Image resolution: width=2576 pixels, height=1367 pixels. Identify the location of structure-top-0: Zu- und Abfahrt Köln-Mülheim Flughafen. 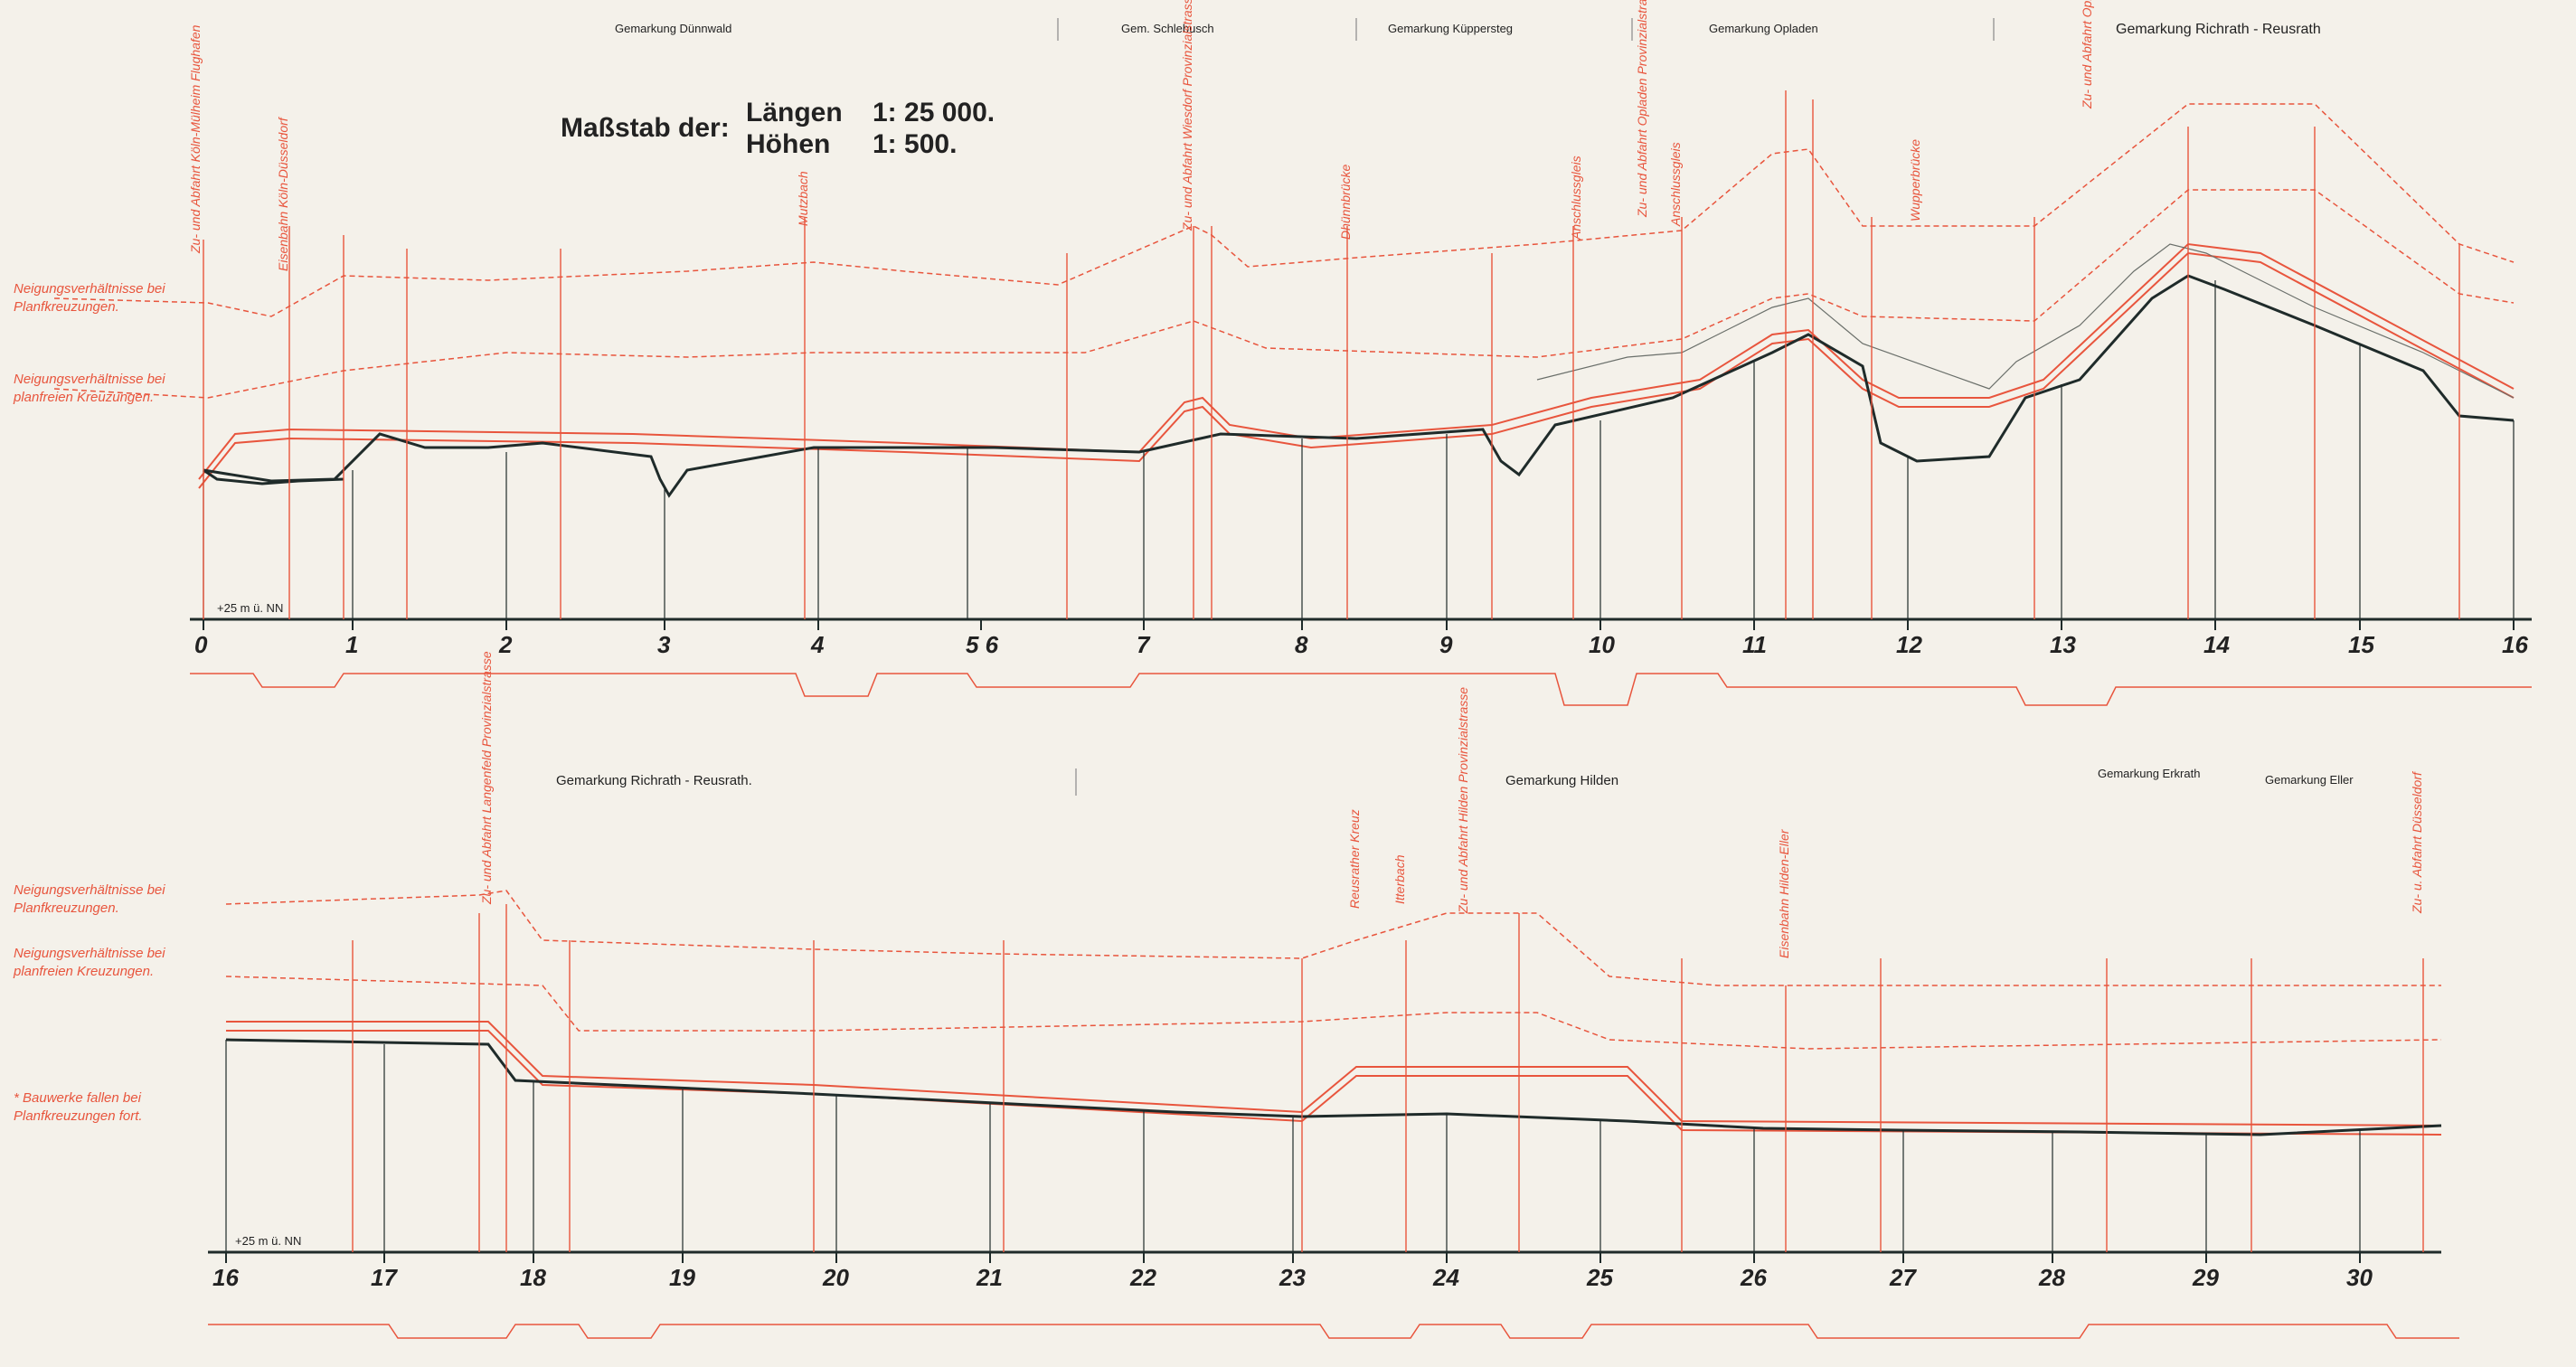
(195, 138).